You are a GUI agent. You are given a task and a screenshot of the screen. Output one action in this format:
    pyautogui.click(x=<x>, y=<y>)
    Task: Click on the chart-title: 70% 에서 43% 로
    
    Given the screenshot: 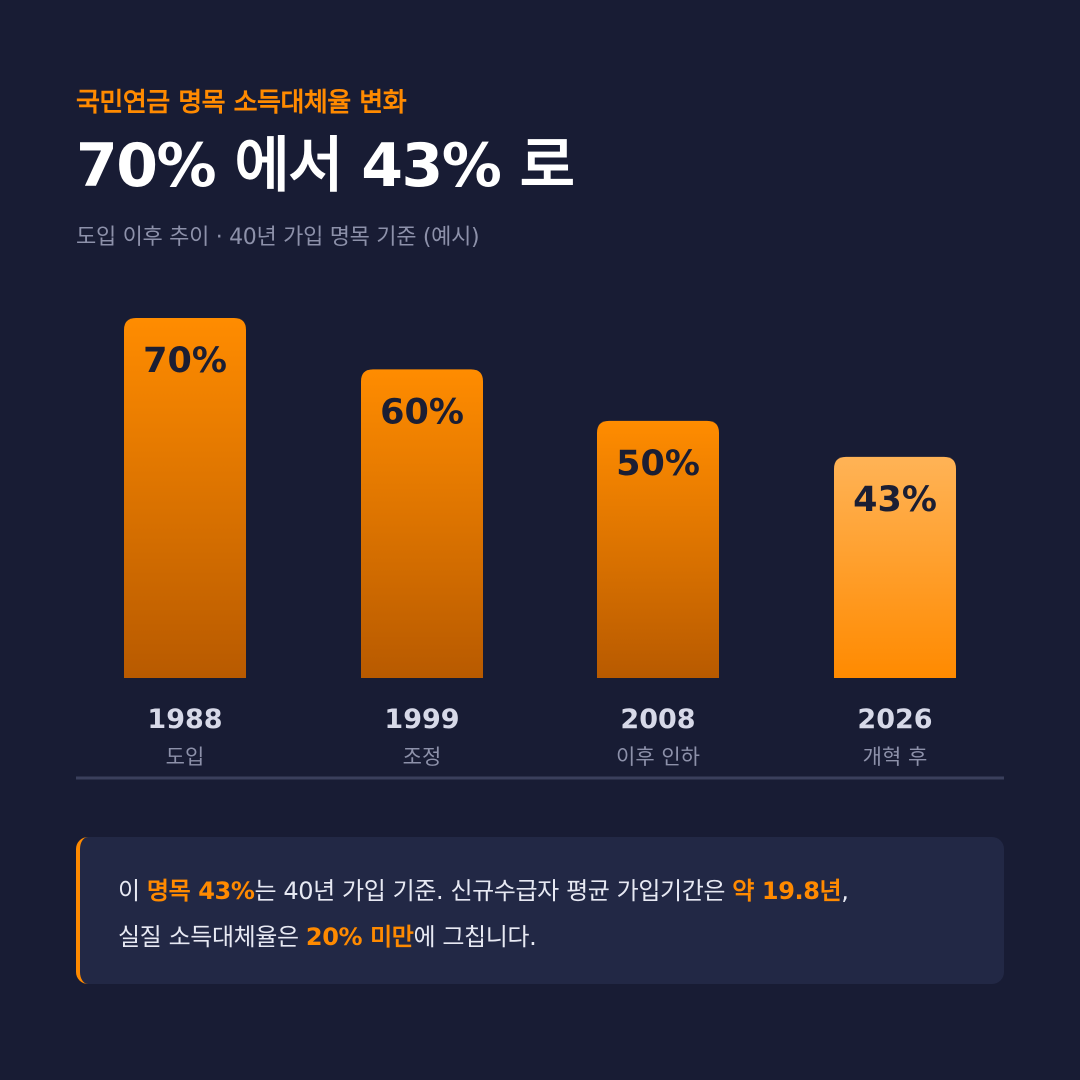 What is the action you would take?
    pyautogui.click(x=325, y=166)
    